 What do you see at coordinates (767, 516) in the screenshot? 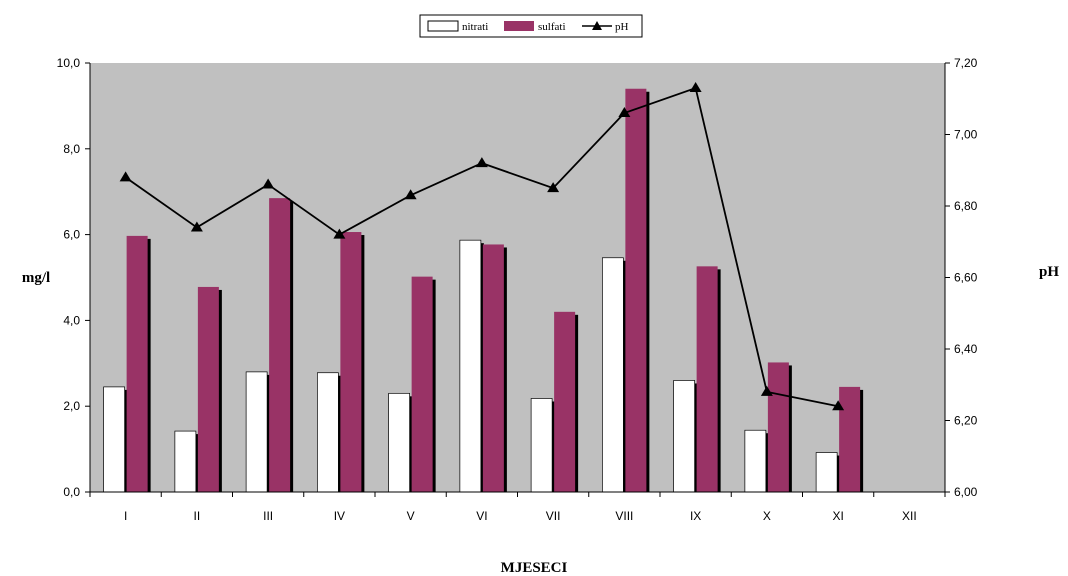
I see `x-tick-label: X` at bounding box center [767, 516].